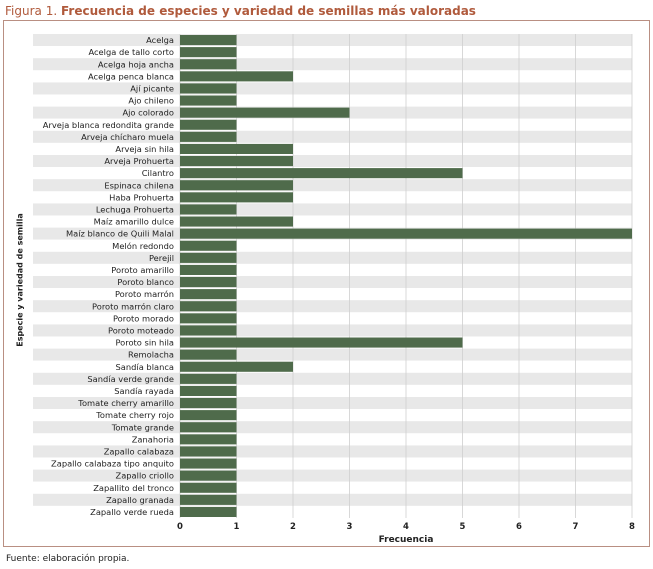 The width and height of the screenshot is (653, 569). I want to click on x-axis-label: Frecuencia, so click(406, 540).